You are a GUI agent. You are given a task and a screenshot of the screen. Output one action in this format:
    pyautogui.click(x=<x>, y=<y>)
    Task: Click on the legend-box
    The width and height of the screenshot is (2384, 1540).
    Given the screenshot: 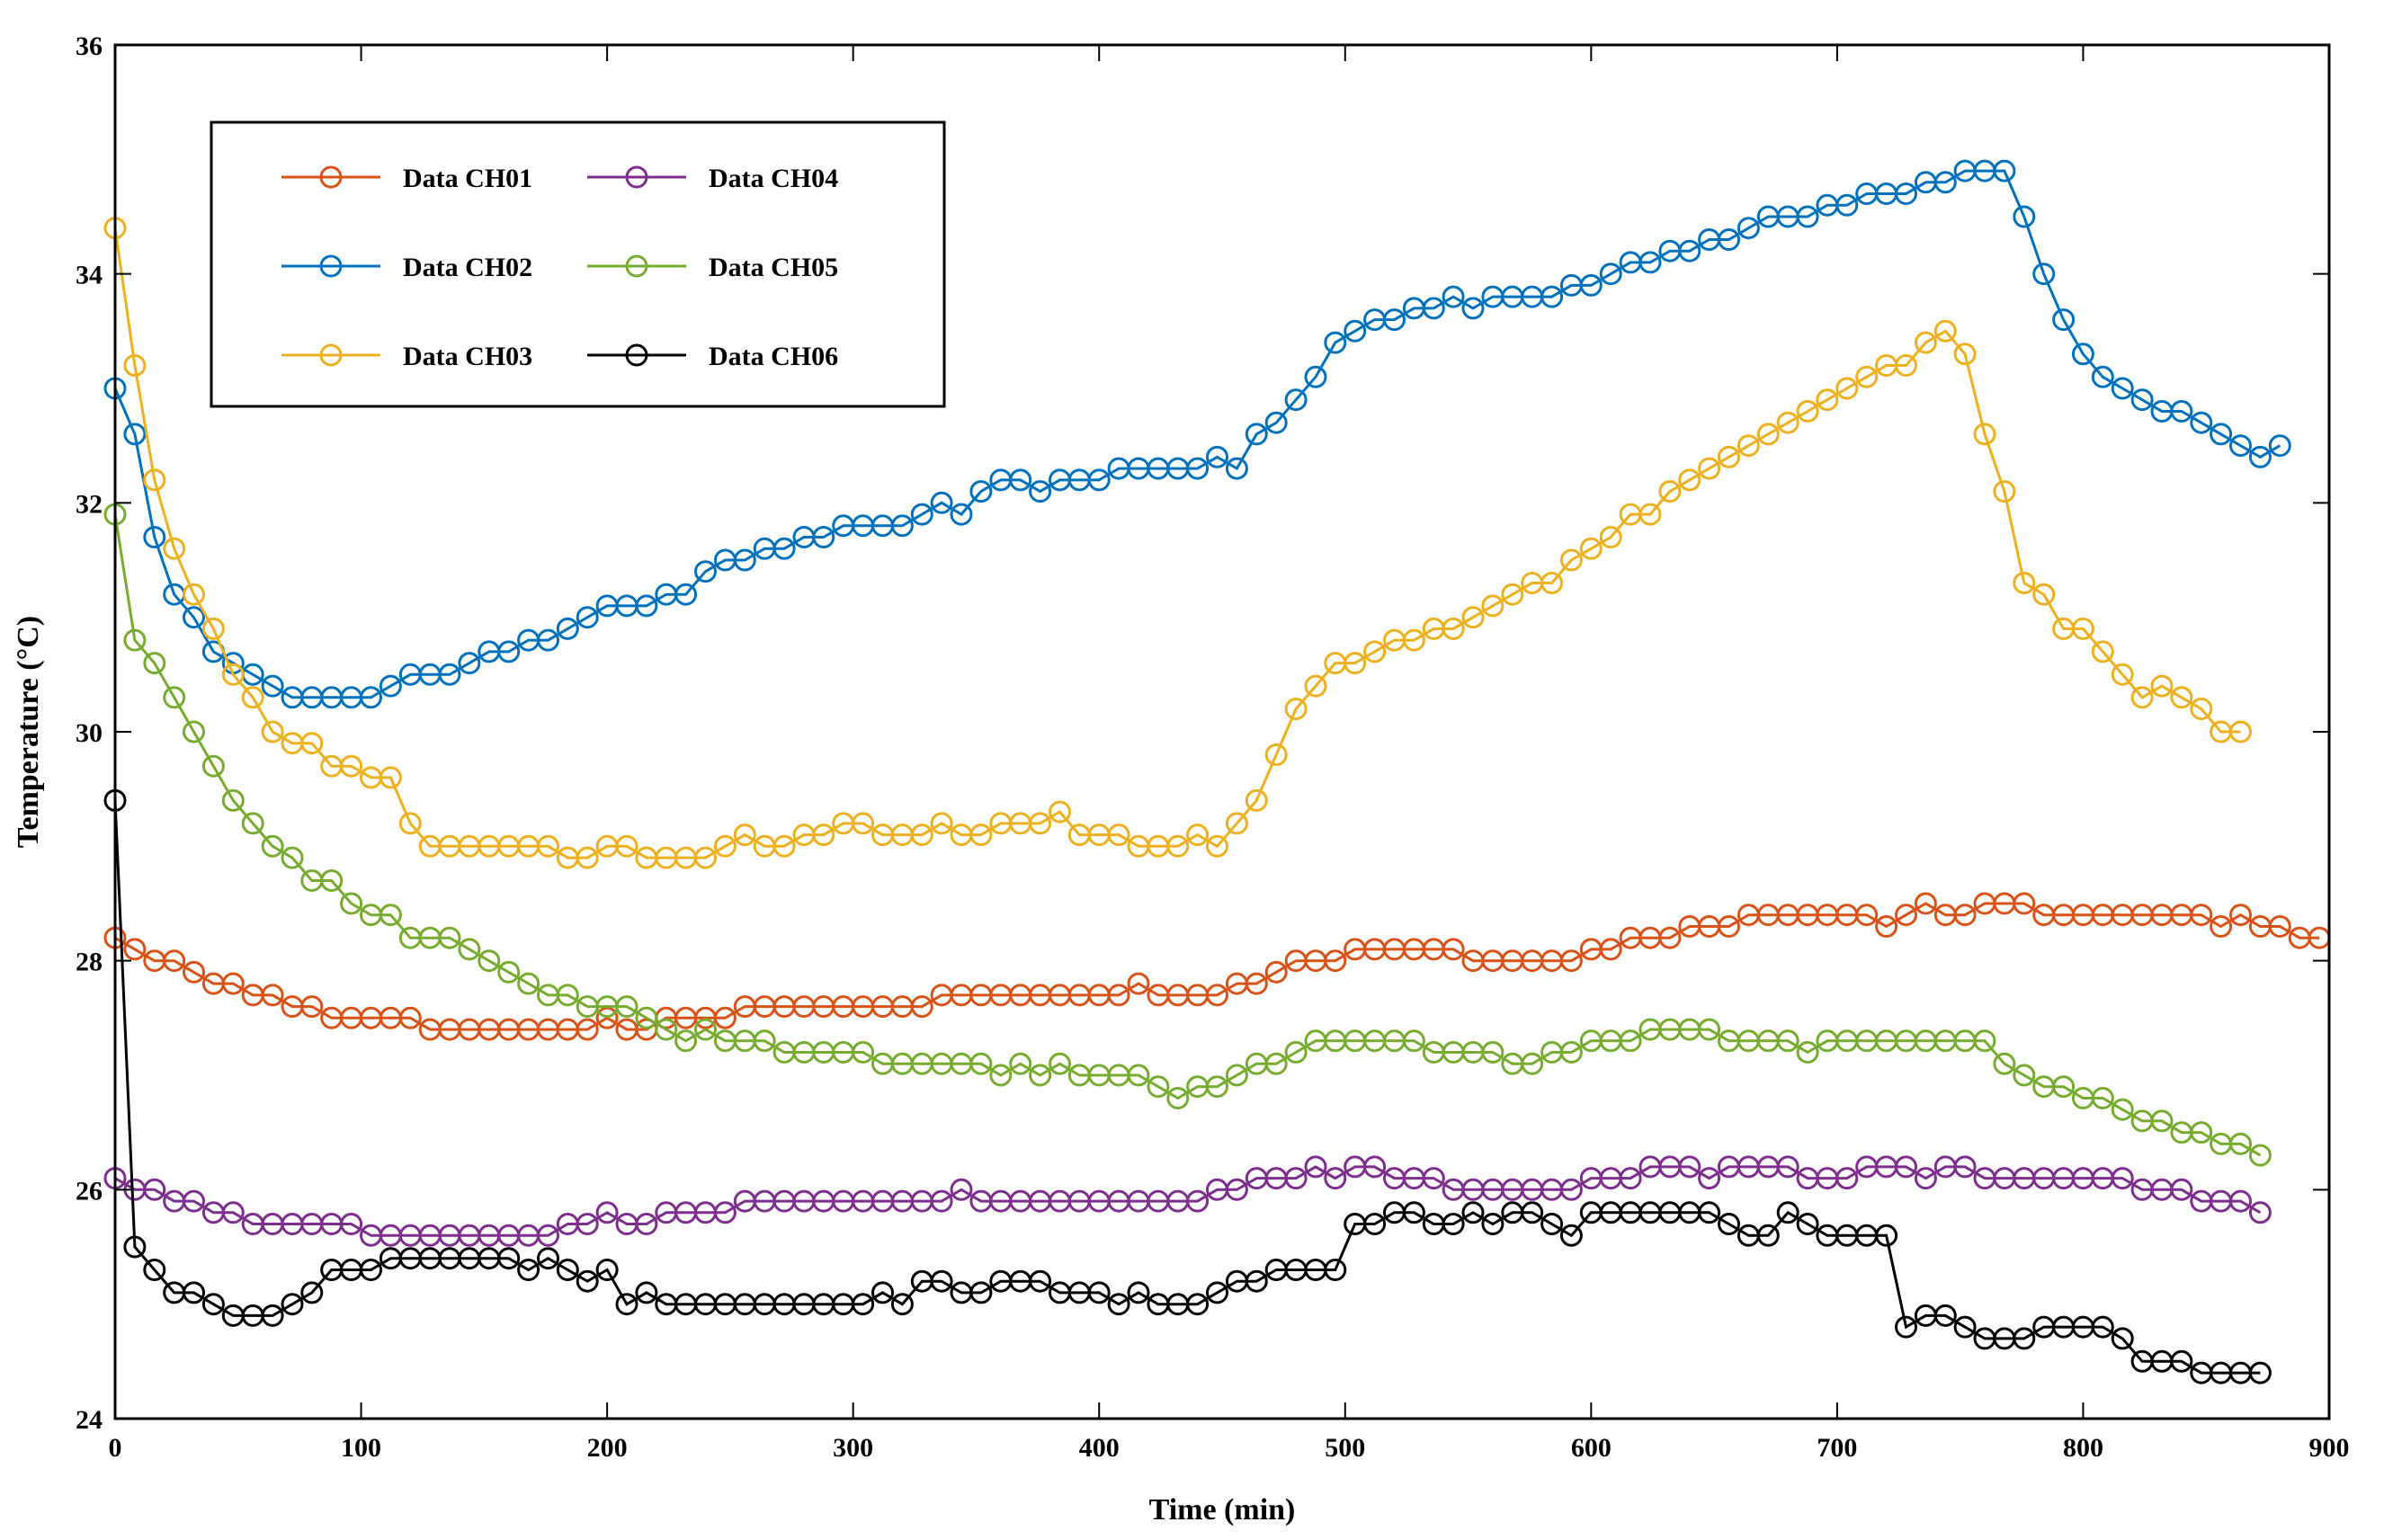 What is the action you would take?
    pyautogui.click(x=578, y=264)
    